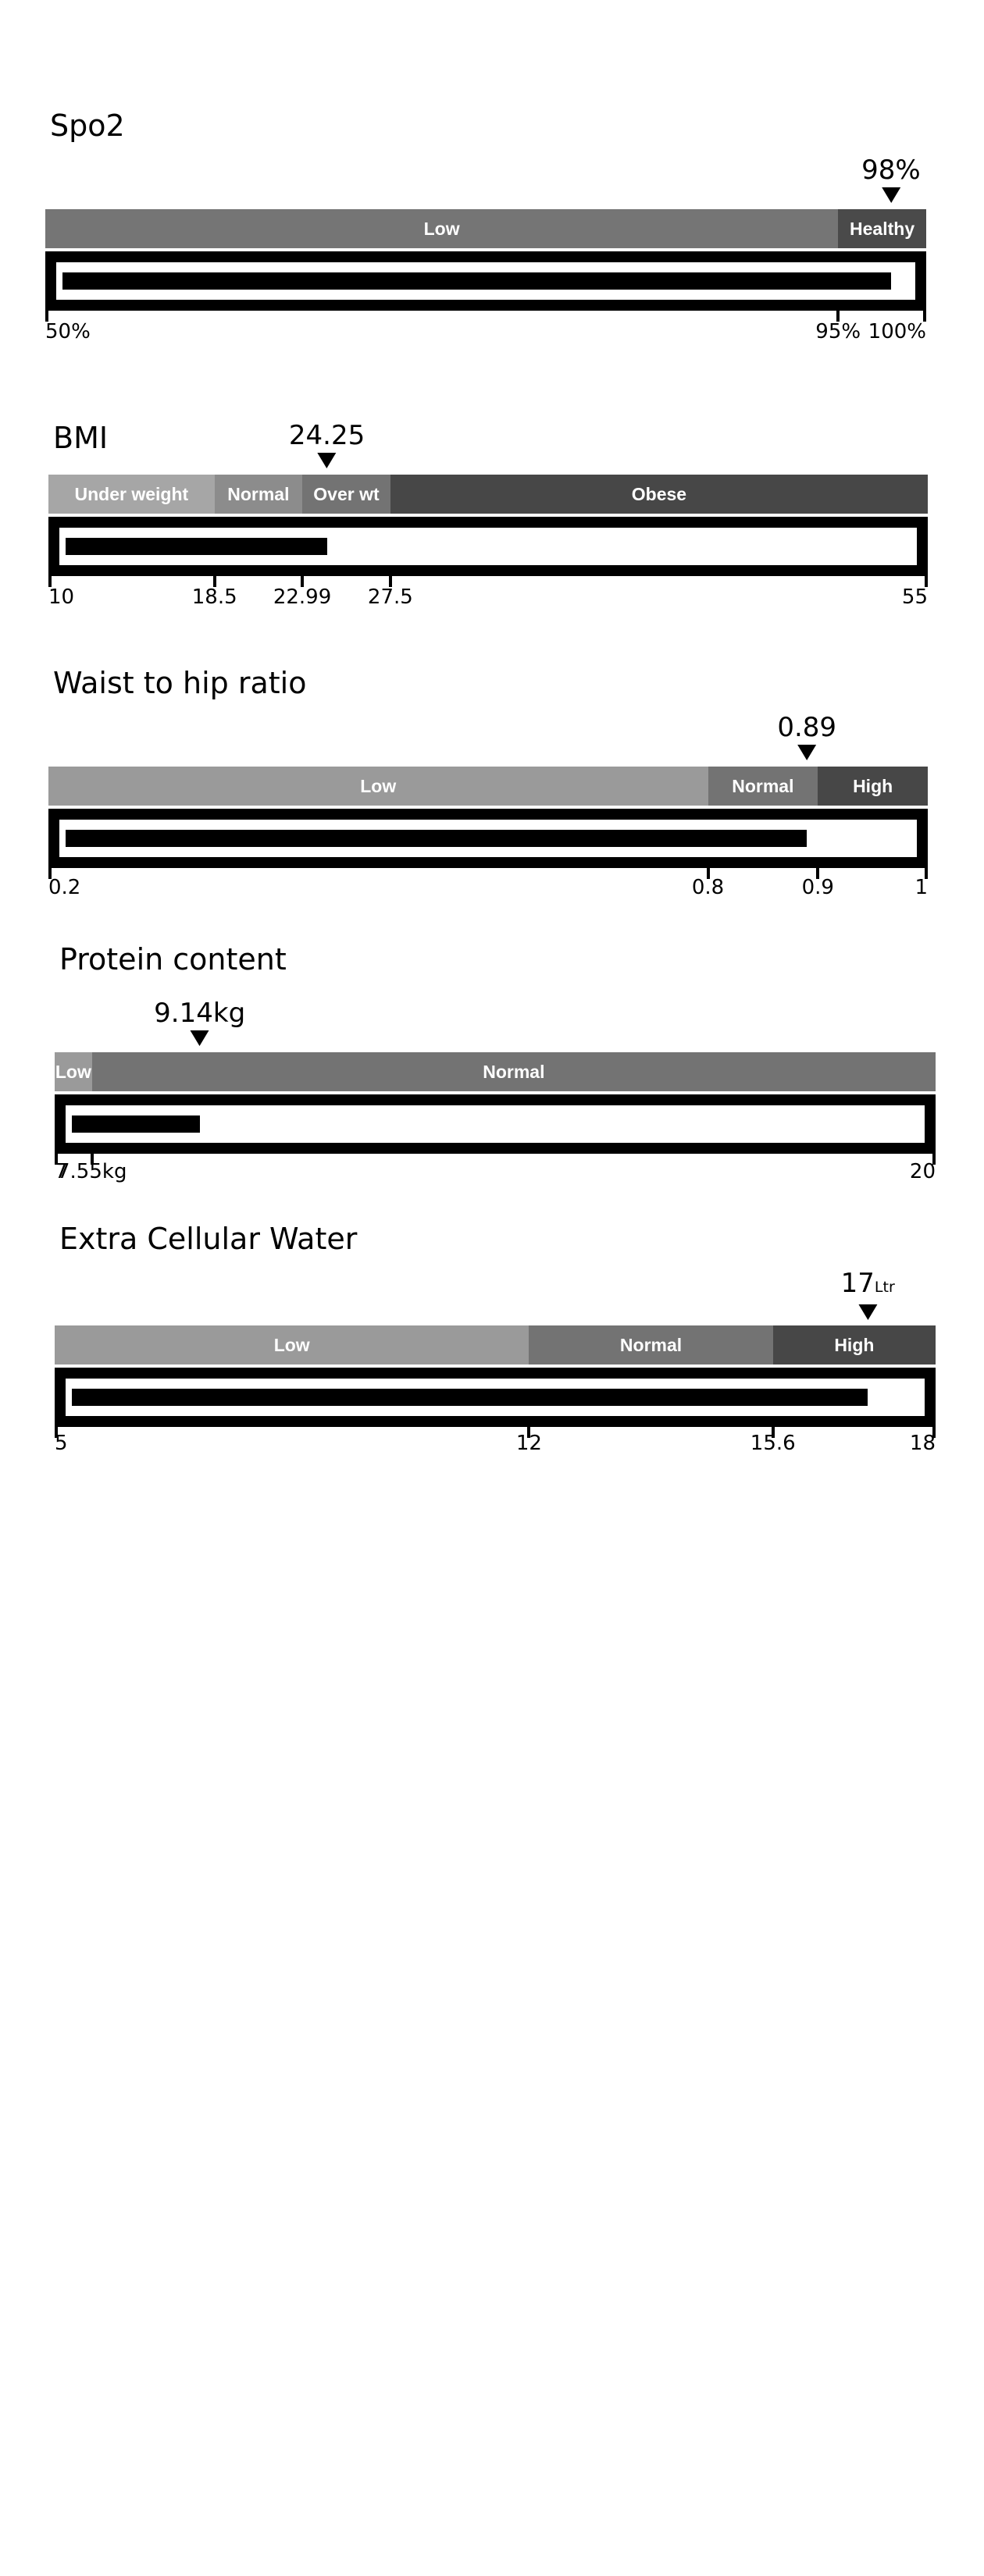  I want to click on ecw-range-bar: Low Normal High, so click(495, 1344).